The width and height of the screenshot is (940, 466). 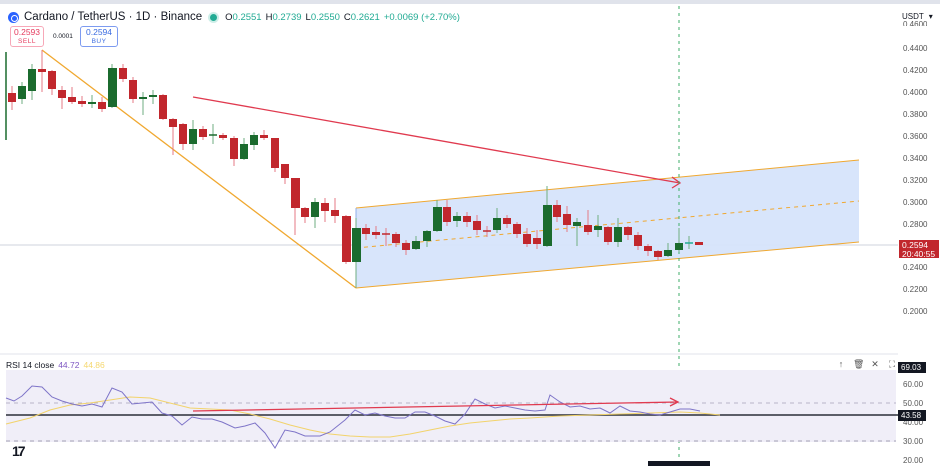 I want to click on market-open-icon, so click(x=214, y=17).